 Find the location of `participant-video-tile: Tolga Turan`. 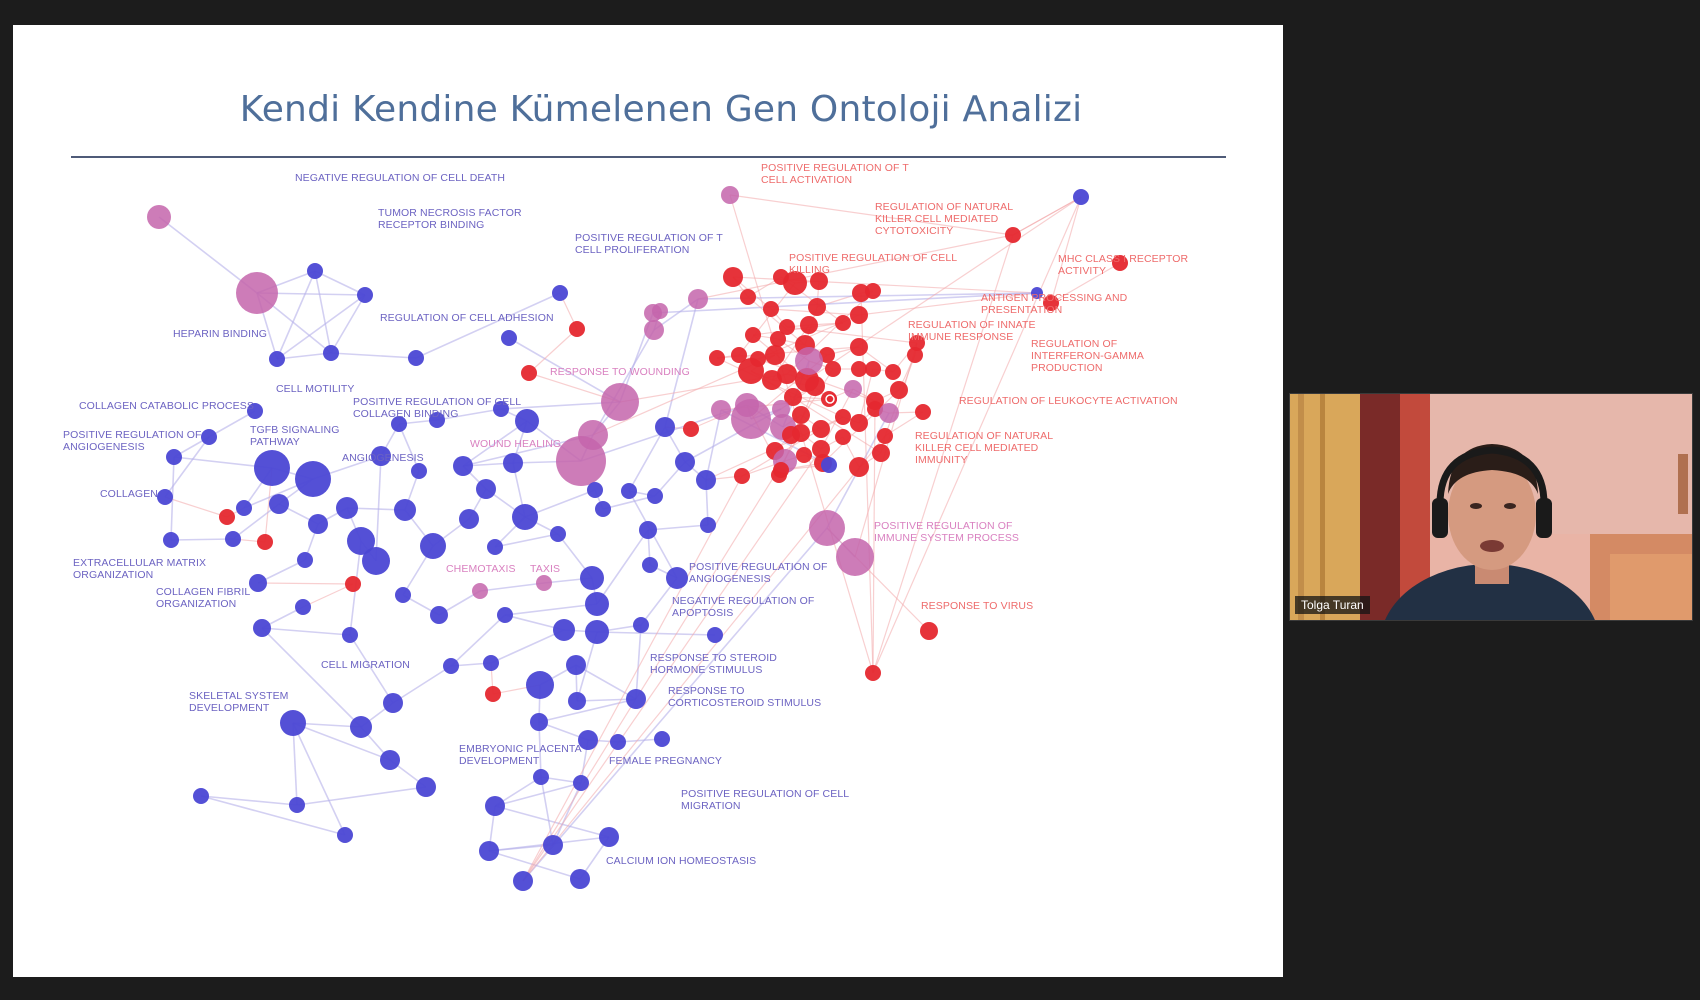

participant-video-tile: Tolga Turan is located at coordinates (1491, 507).